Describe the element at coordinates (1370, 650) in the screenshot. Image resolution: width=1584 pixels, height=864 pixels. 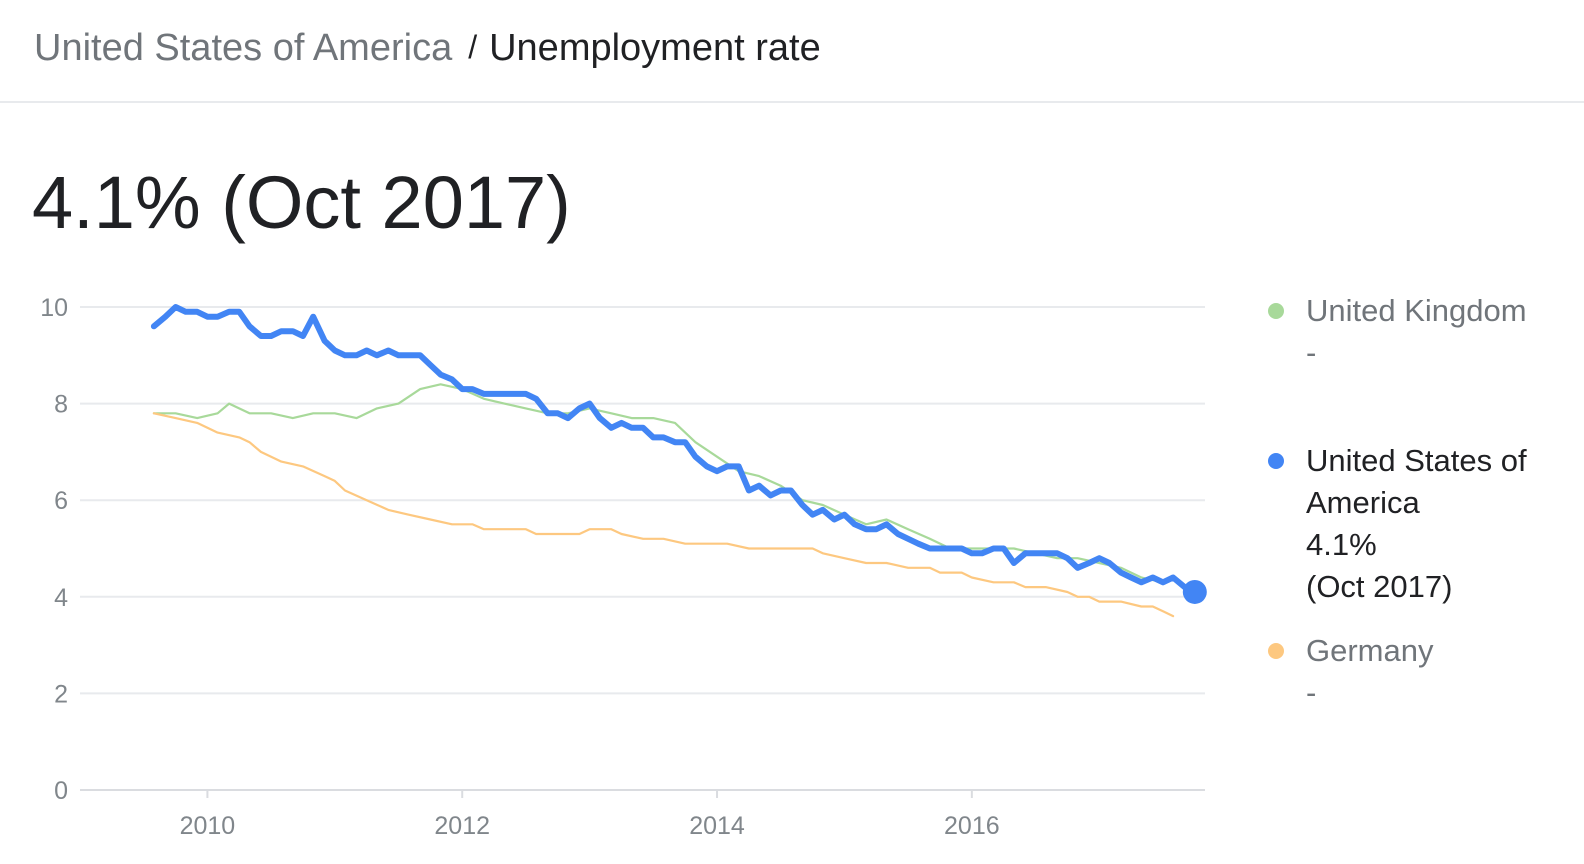
I see `legend-name: Germany` at that location.